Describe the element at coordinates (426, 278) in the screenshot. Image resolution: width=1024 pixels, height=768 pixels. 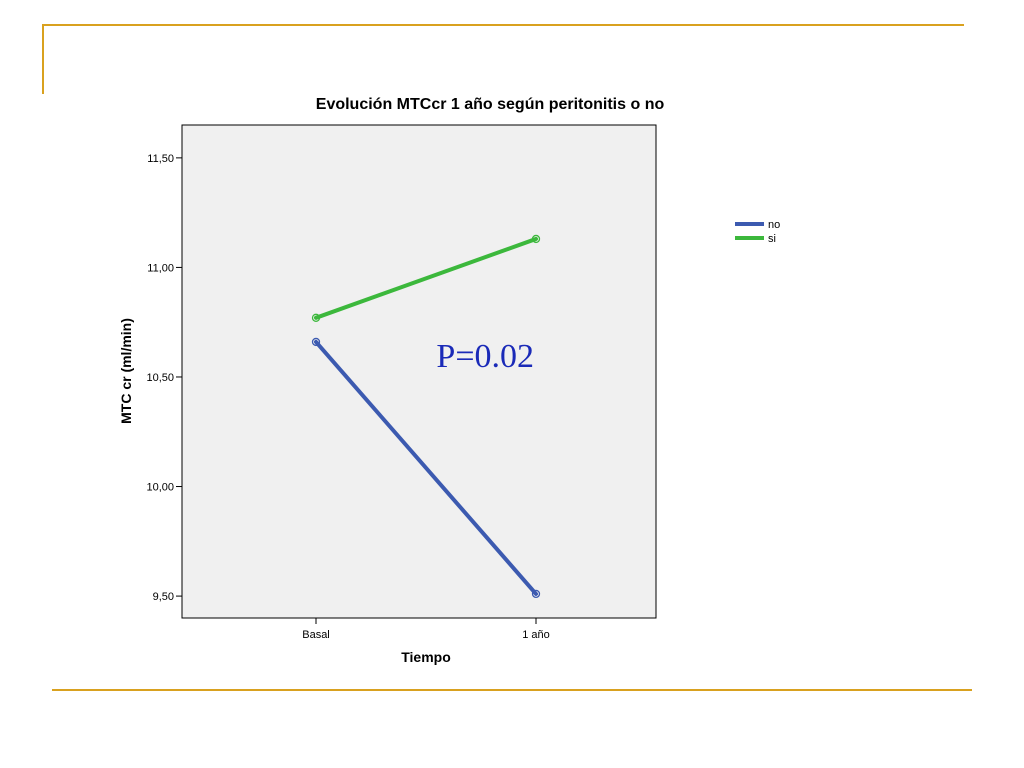
I see `series-line-si` at that location.